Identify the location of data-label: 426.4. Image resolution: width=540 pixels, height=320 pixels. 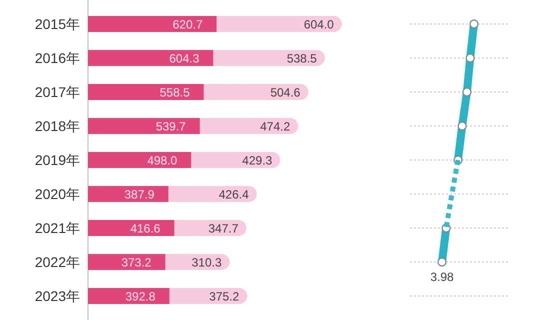
(234, 195).